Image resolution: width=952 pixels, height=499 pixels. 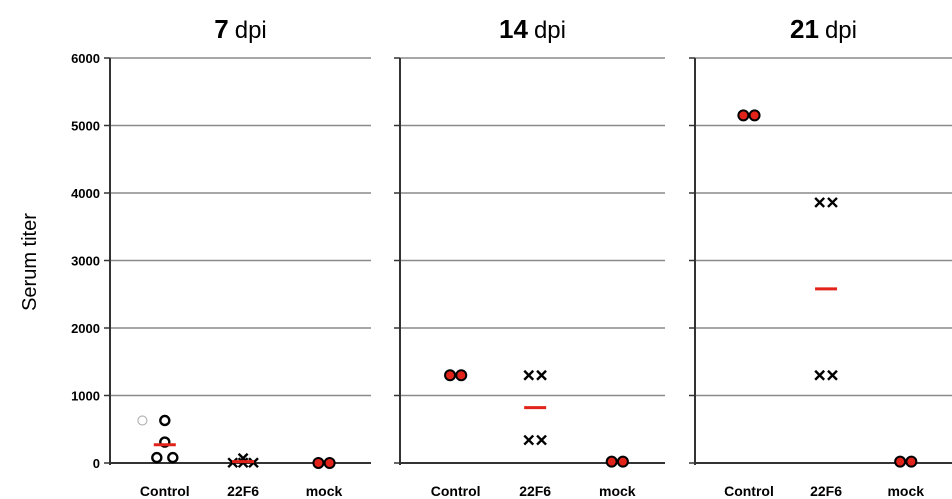 What do you see at coordinates (804, 29) in the screenshot?
I see `panel-title-number: 21` at bounding box center [804, 29].